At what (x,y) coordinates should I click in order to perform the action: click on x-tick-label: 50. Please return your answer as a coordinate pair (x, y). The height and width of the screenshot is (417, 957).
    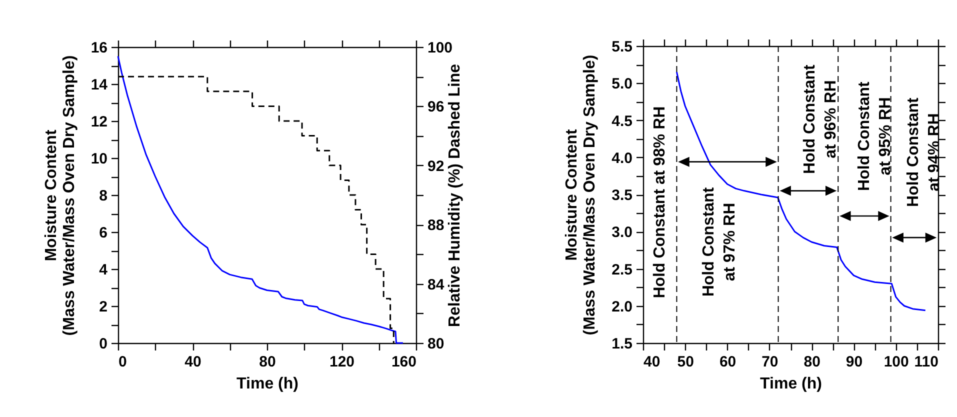
    Looking at the image, I should click on (685, 362).